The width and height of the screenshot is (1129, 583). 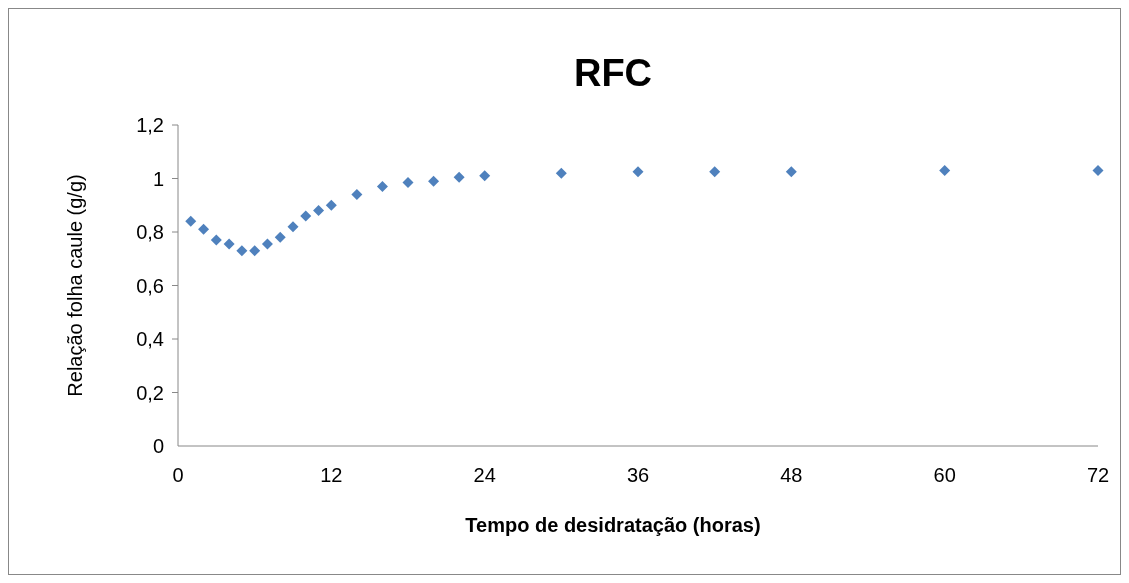 I want to click on chart-title: RFC, so click(x=613, y=73).